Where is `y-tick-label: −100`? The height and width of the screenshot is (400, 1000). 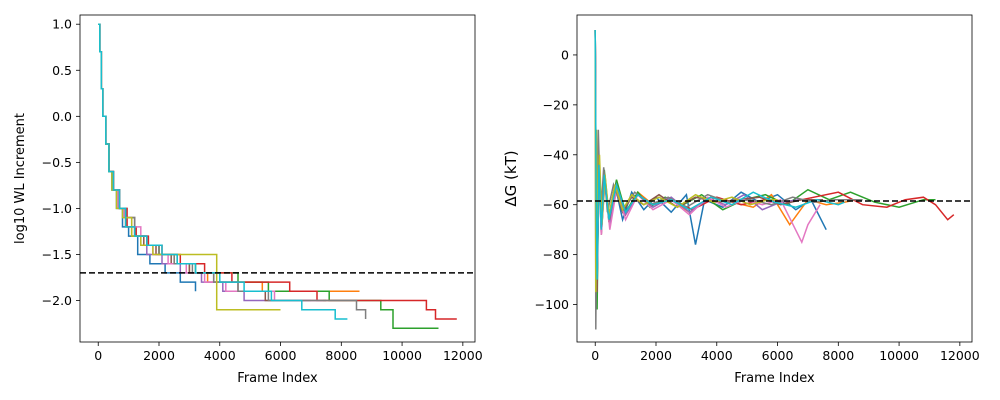 y-tick-label: −100 is located at coordinates (552, 304).